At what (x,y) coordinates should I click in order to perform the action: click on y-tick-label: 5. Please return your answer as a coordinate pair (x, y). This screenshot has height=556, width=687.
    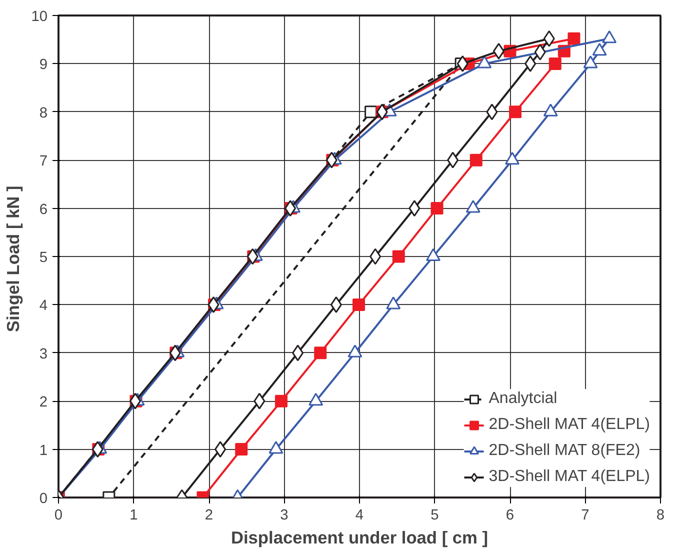
    Looking at the image, I should click on (43, 258).